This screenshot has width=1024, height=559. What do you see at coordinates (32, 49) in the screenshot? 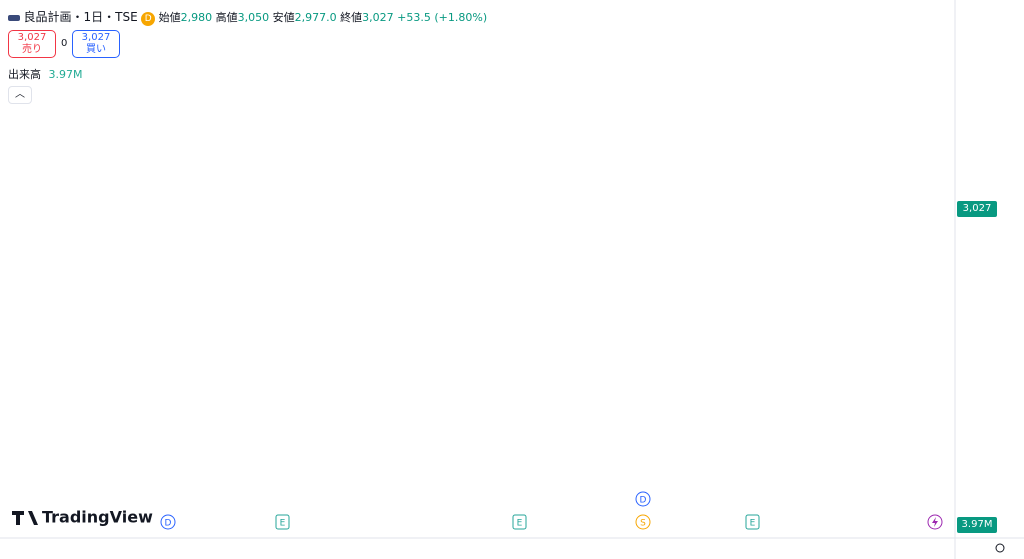
I see `sell-label: 売り` at bounding box center [32, 49].